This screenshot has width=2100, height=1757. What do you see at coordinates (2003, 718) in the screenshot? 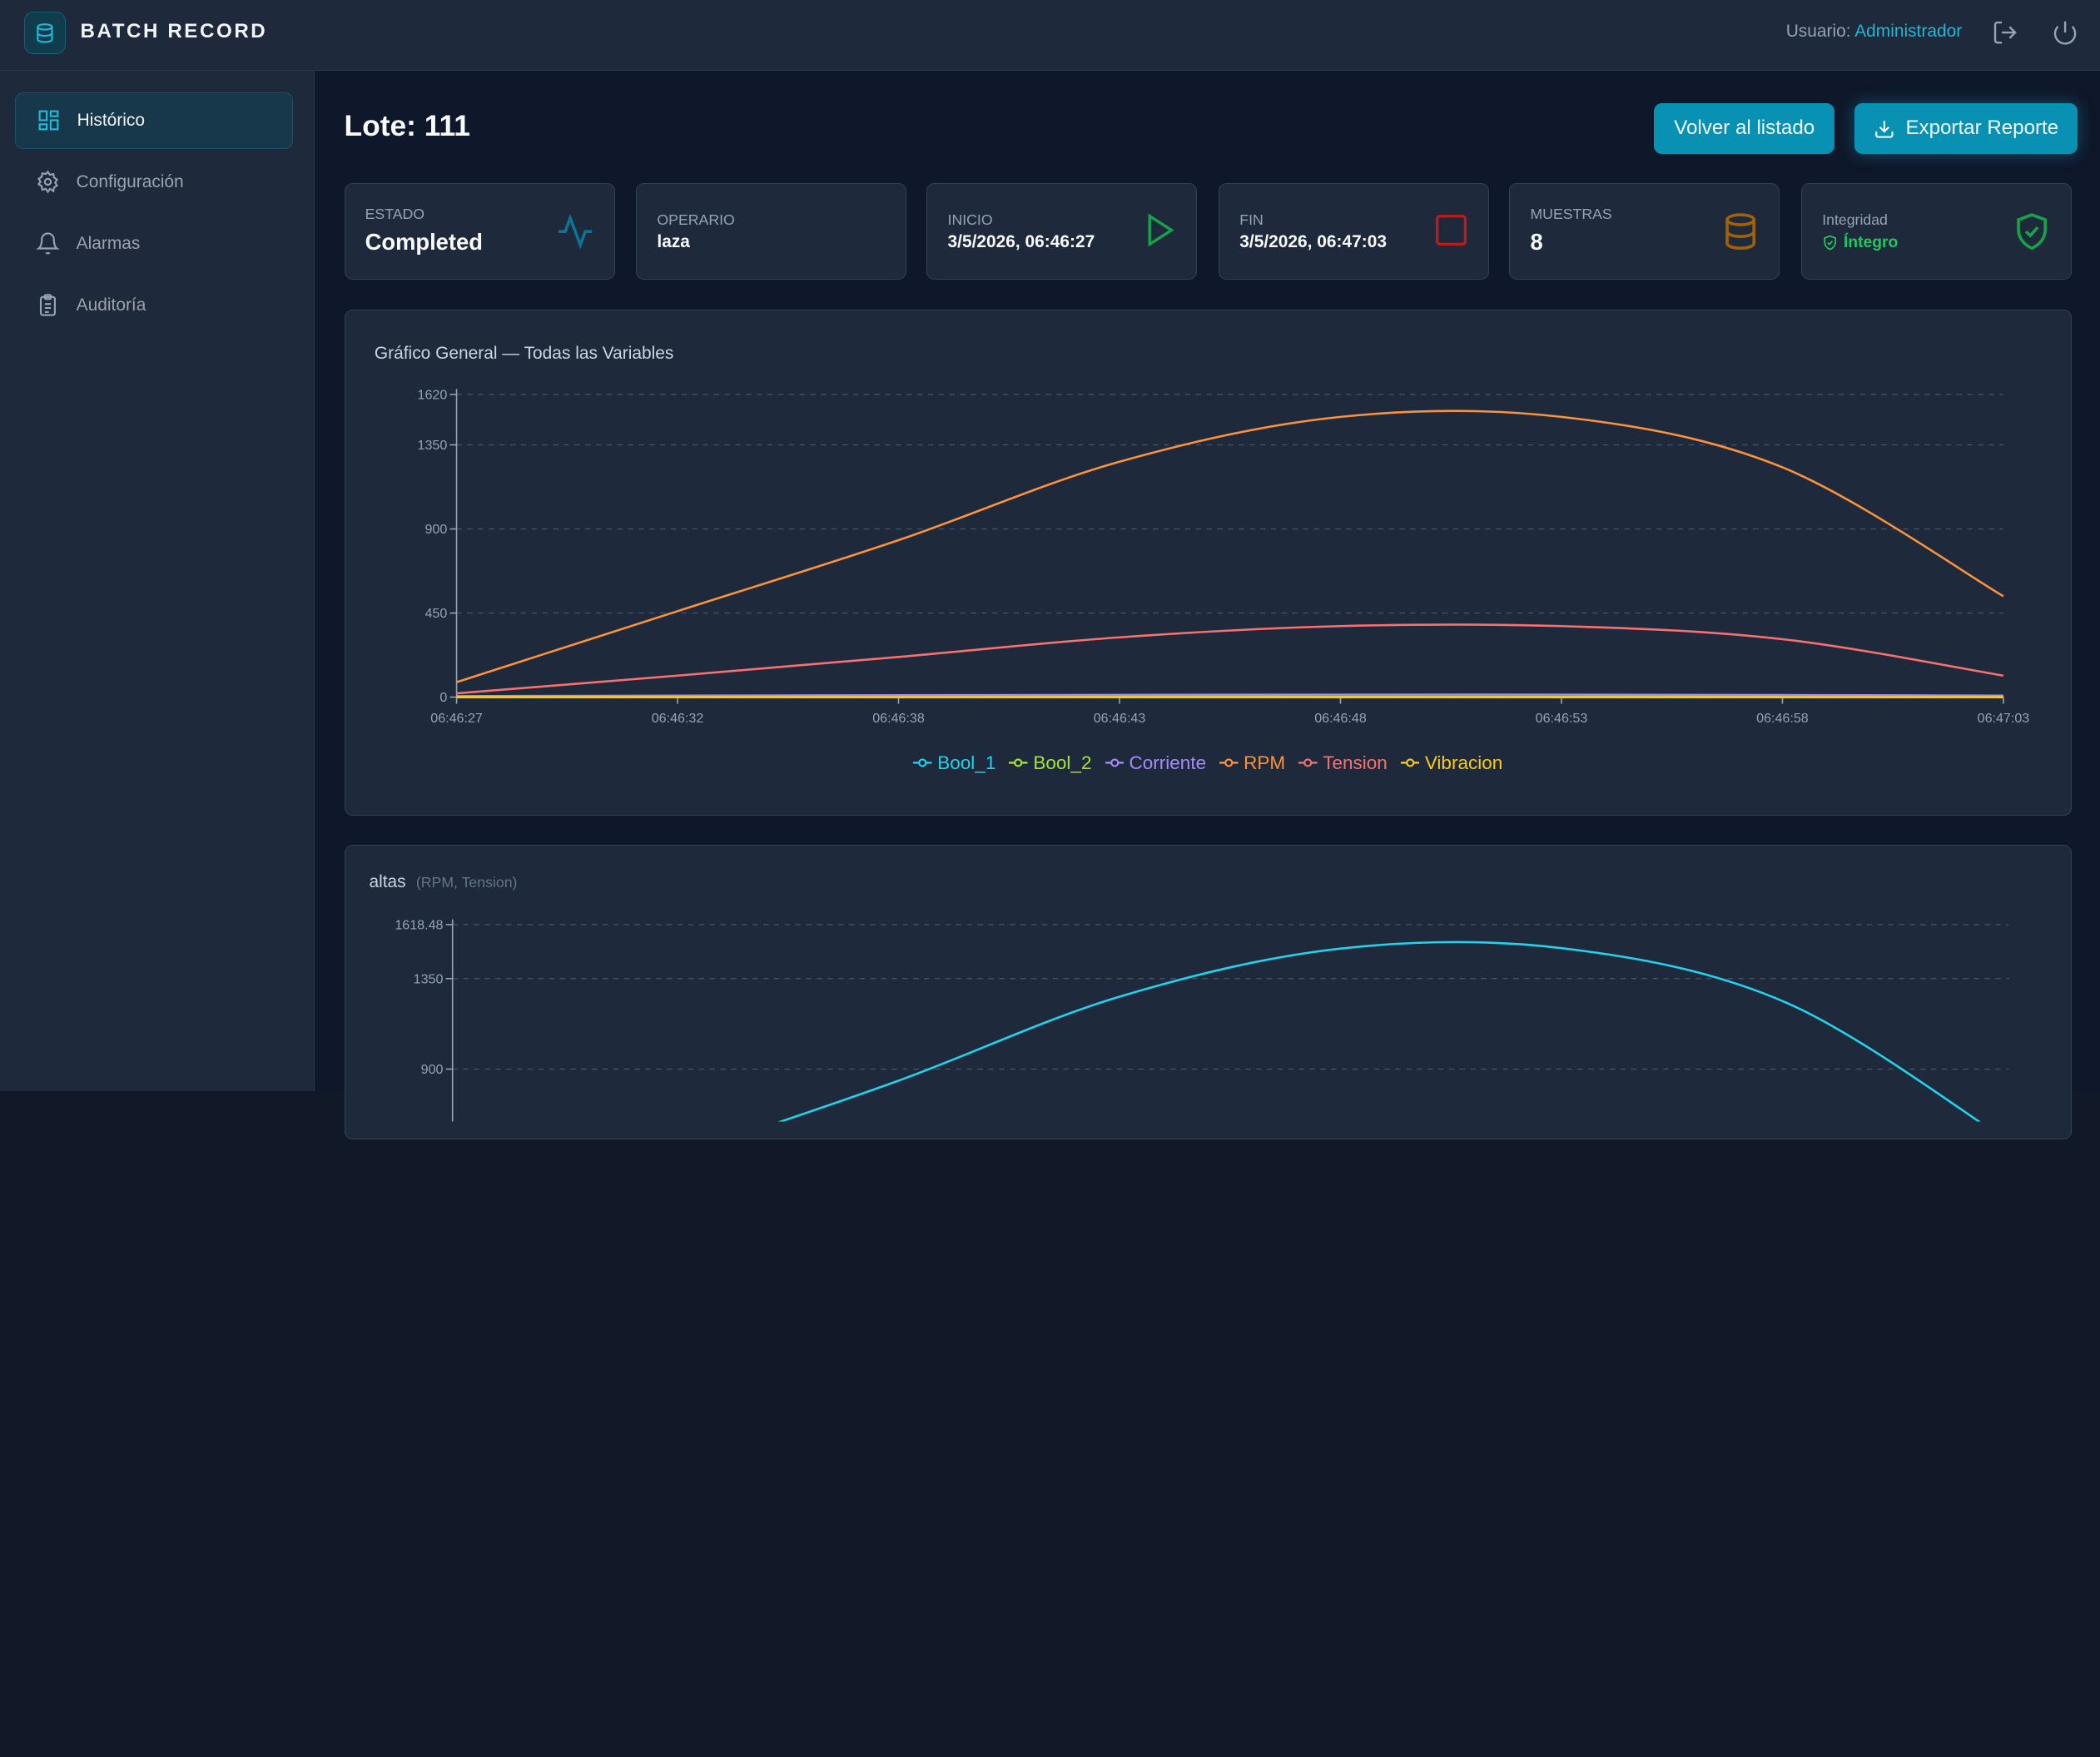
I see `x-tick-label: 06:47:03` at bounding box center [2003, 718].